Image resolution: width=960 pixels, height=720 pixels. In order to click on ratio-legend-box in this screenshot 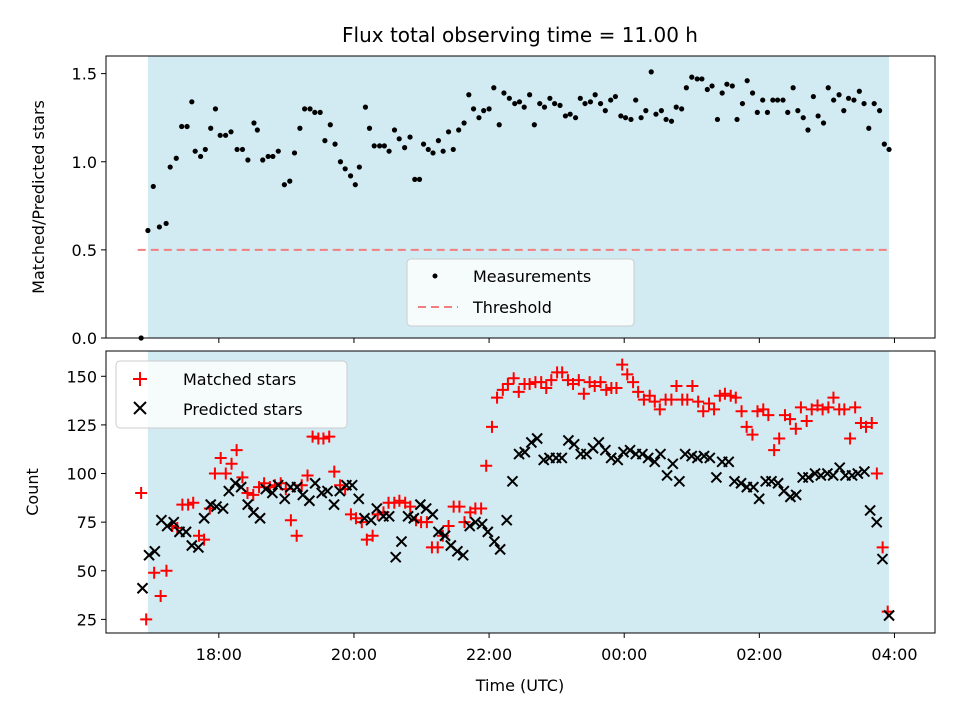, I will do `click(520, 292)`.